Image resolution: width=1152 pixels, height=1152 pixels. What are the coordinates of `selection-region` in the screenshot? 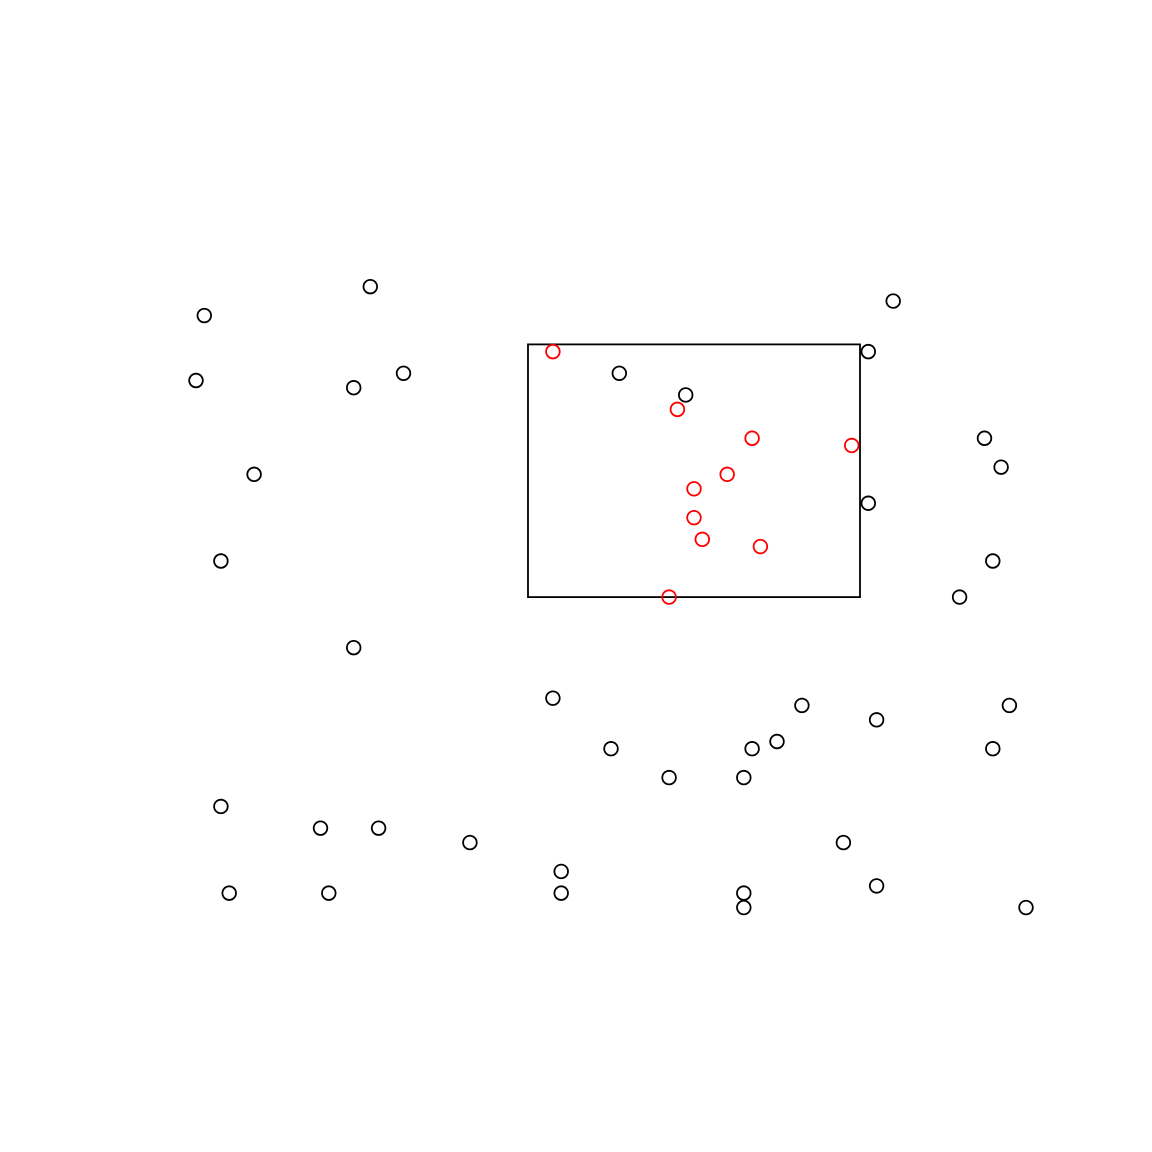 It's located at (694, 470).